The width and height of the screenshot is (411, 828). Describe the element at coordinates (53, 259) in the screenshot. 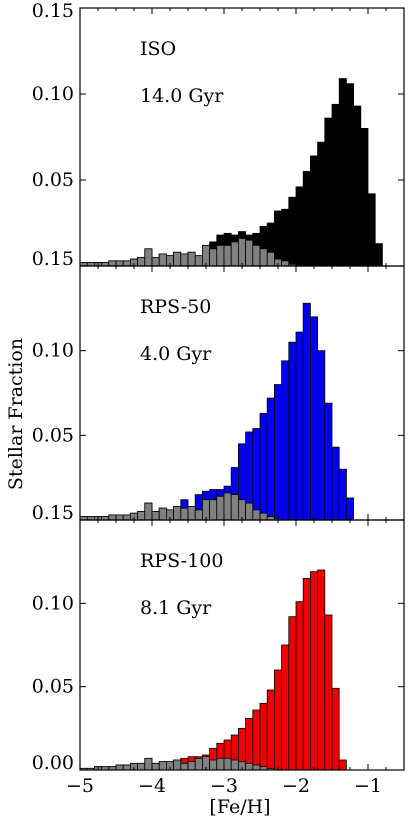

I see `y-tick-label-top-0: 0.15` at that location.